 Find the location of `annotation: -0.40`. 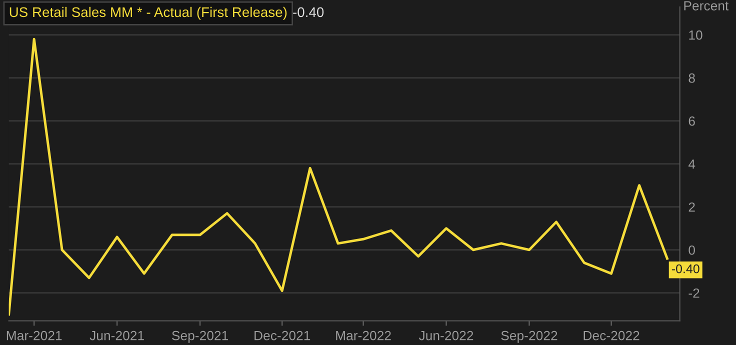

annotation: -0.40 is located at coordinates (308, 12).